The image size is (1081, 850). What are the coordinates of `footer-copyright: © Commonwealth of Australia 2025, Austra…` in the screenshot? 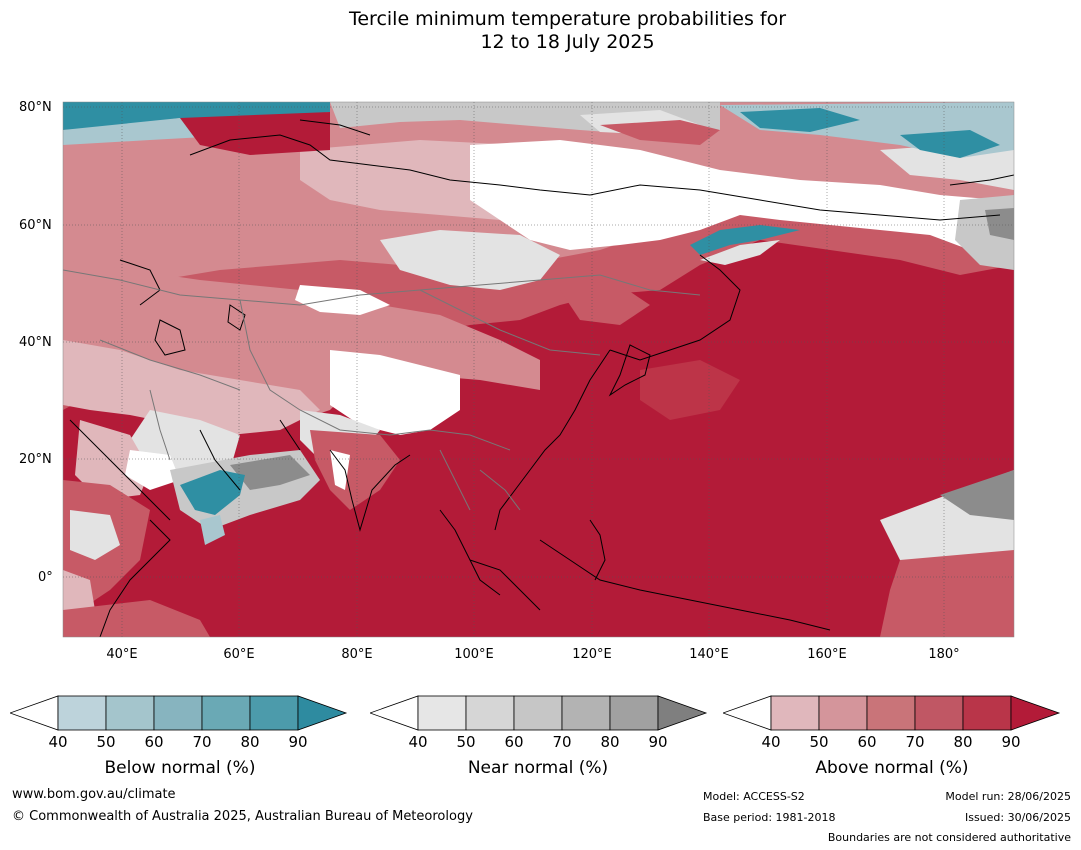 It's located at (242, 816).